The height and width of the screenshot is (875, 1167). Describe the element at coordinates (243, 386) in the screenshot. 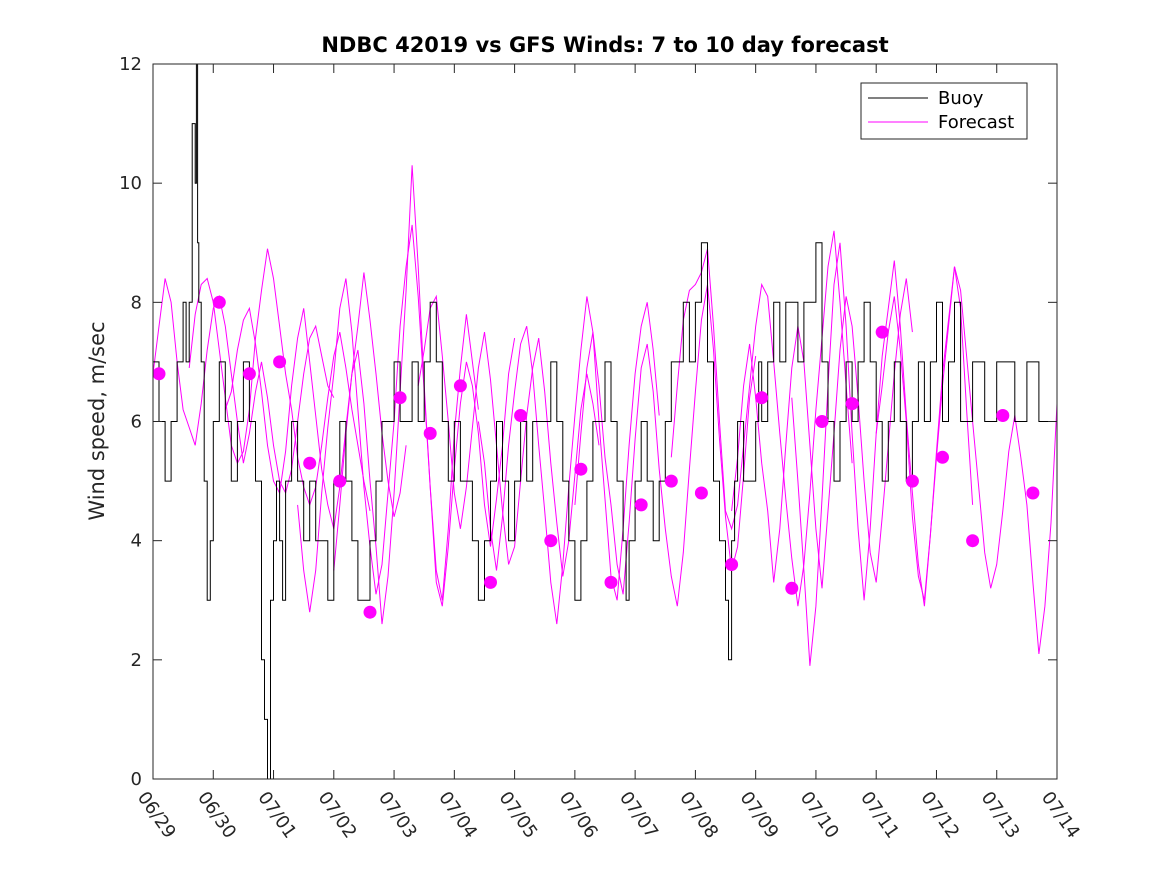

I see `forecast-run-1-line` at that location.